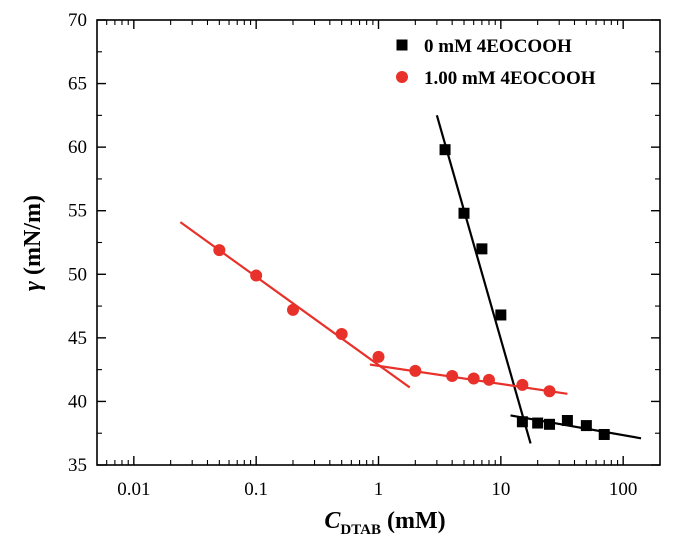 The height and width of the screenshot is (540, 681). I want to click on y-axis-title: γ (mN/m), so click(33, 243).